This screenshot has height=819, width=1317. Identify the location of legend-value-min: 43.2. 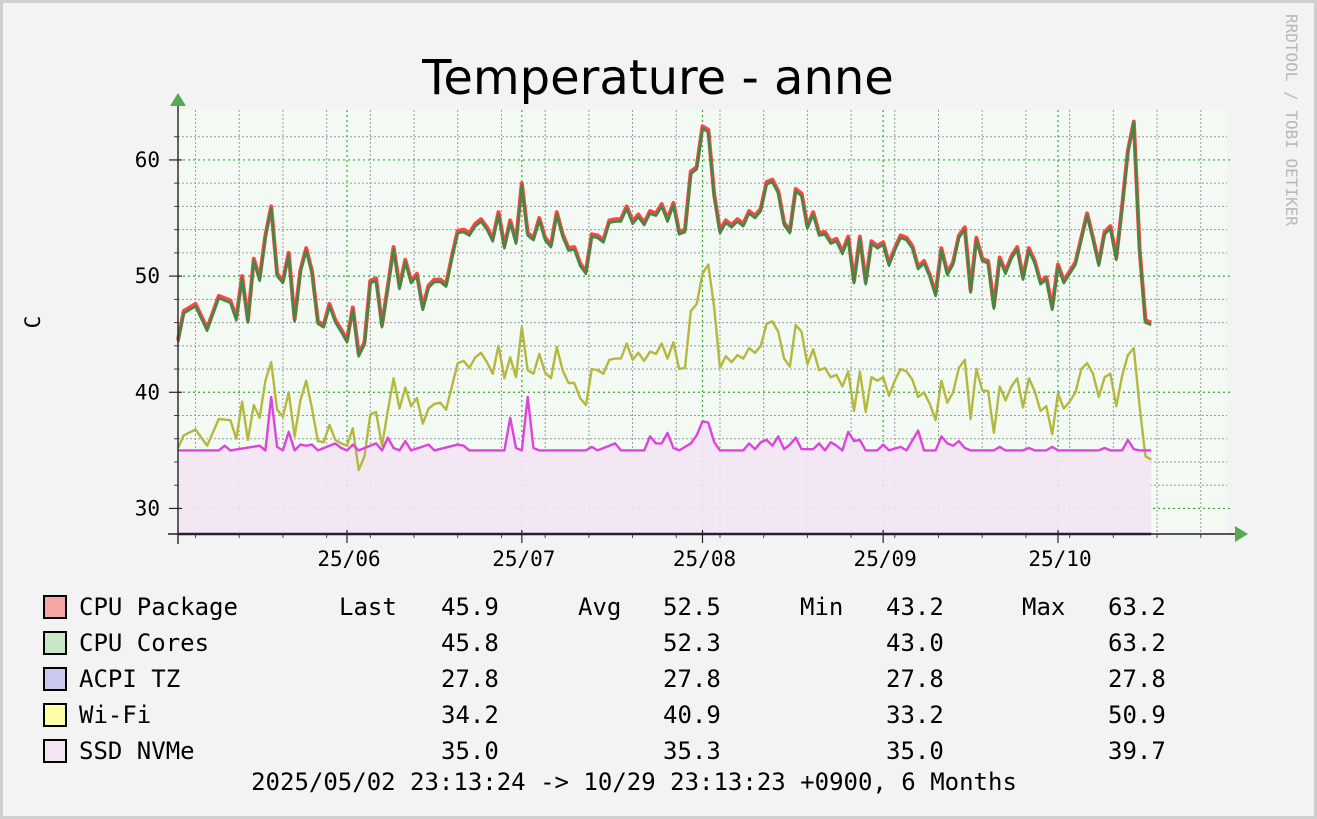
(915, 607).